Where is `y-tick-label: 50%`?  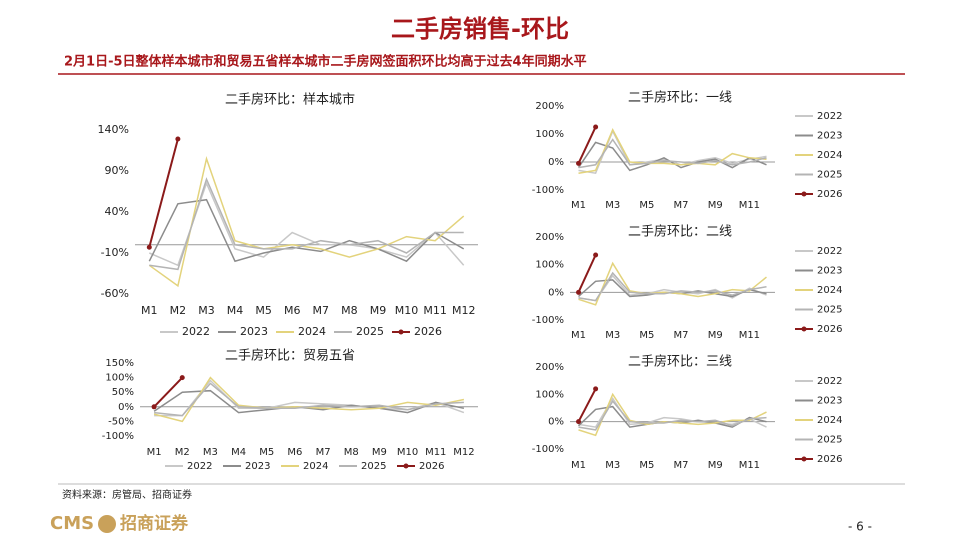 y-tick-label: 50% is located at coordinates (123, 392).